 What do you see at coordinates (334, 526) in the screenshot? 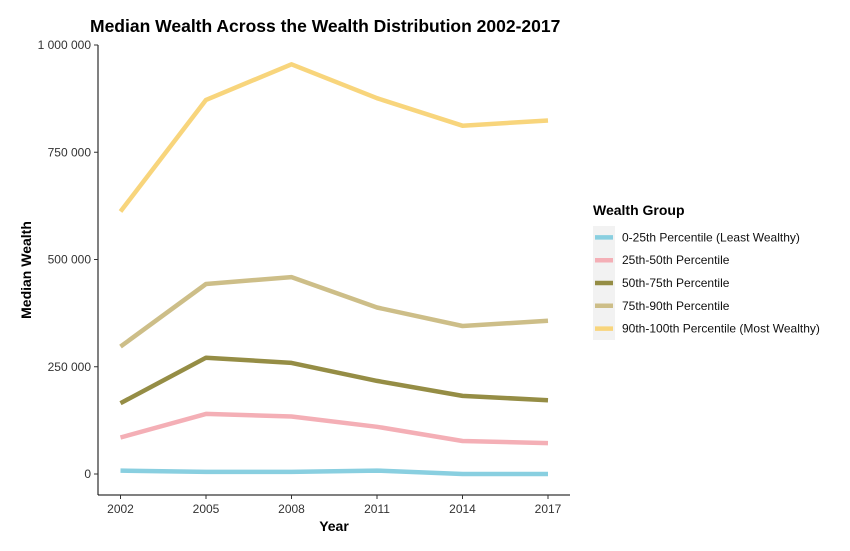
I see `x-axis-title: Year` at bounding box center [334, 526].